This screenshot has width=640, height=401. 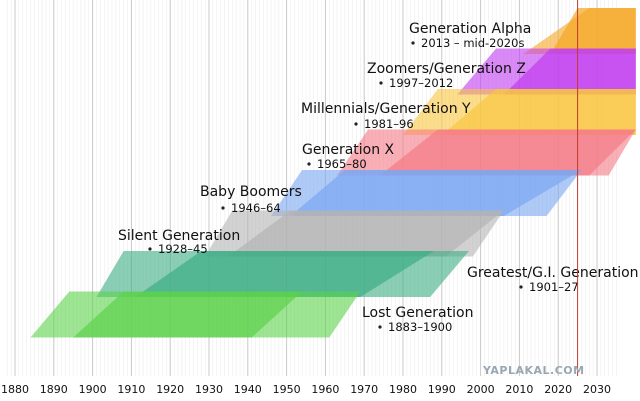 I want to click on generation-years: 1965–80, so click(x=342, y=164).